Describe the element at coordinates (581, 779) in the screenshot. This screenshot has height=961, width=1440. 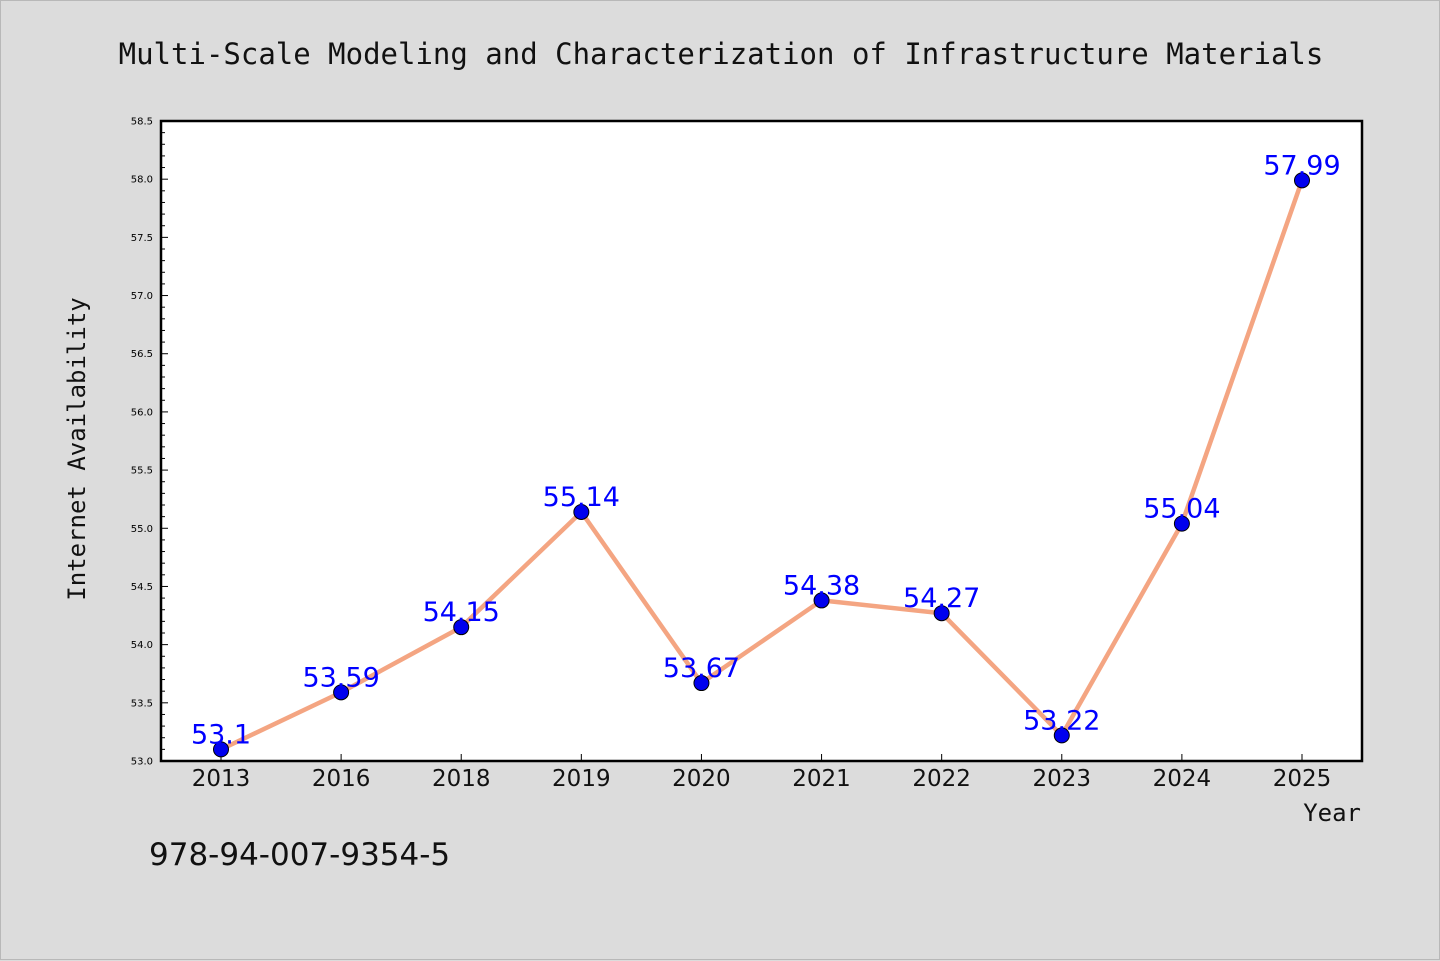
I see `x-tick-label: 2019` at that location.